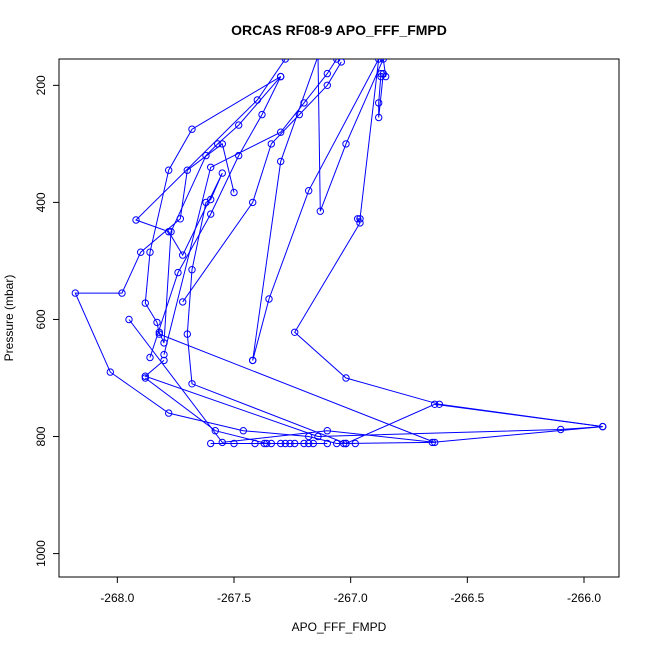 This screenshot has height=650, width=650. Describe the element at coordinates (41, 319) in the screenshot. I see `y-tick-label: 600` at that location.